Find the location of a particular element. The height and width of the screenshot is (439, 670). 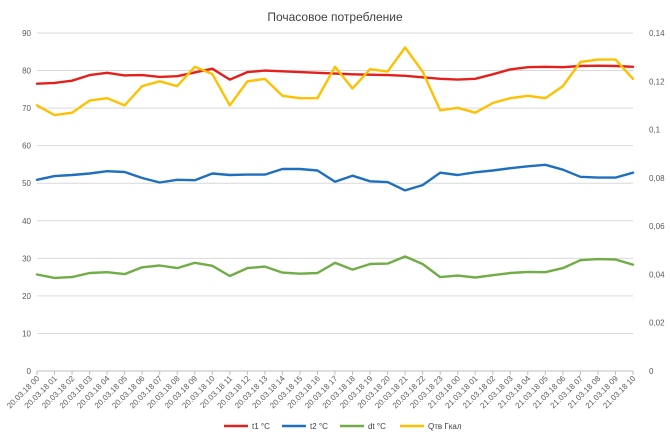

left-y-tick-label: 40 is located at coordinates (26, 221).